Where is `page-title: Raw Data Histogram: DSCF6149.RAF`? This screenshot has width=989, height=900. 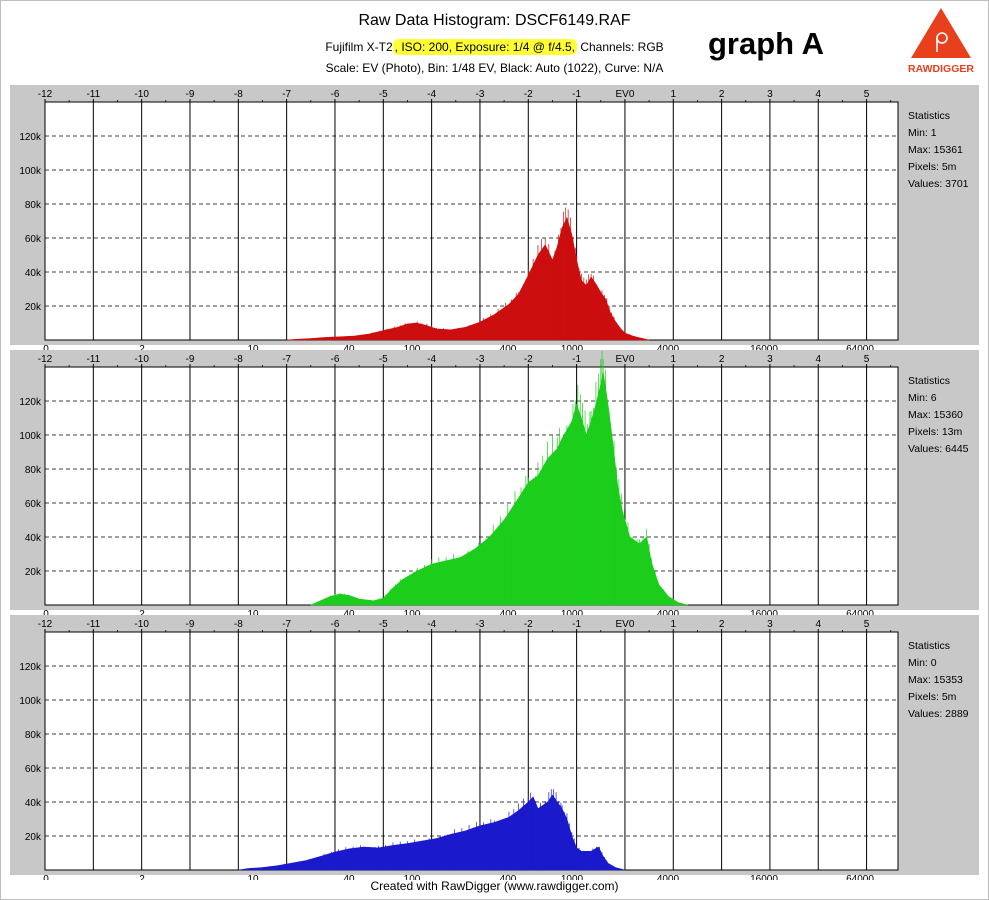 page-title: Raw Data Histogram: DSCF6149.RAF is located at coordinates (494, 20).